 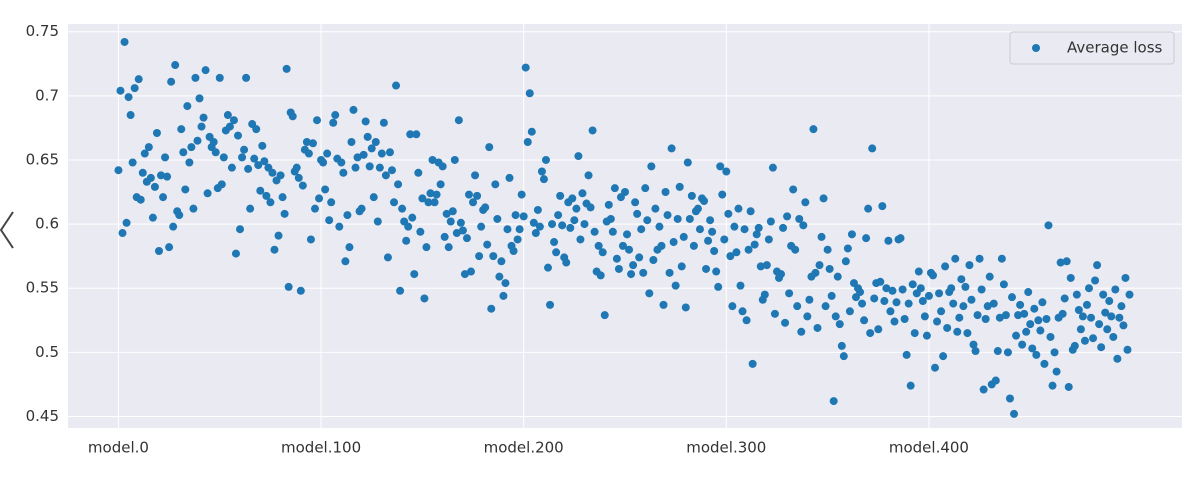 I want to click on x-tick-label: model.200, so click(x=524, y=448).